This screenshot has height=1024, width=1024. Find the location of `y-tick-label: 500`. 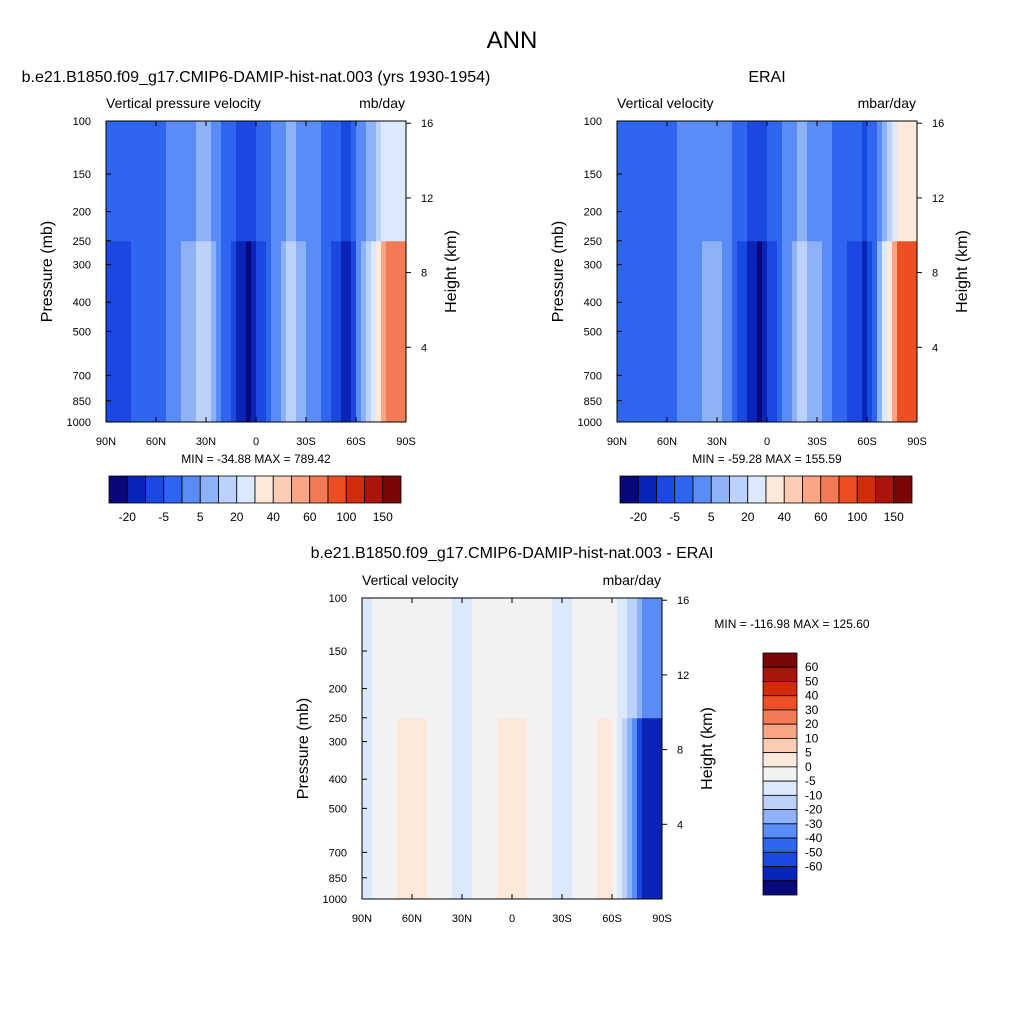

y-tick-label: 500 is located at coordinates (82, 332).